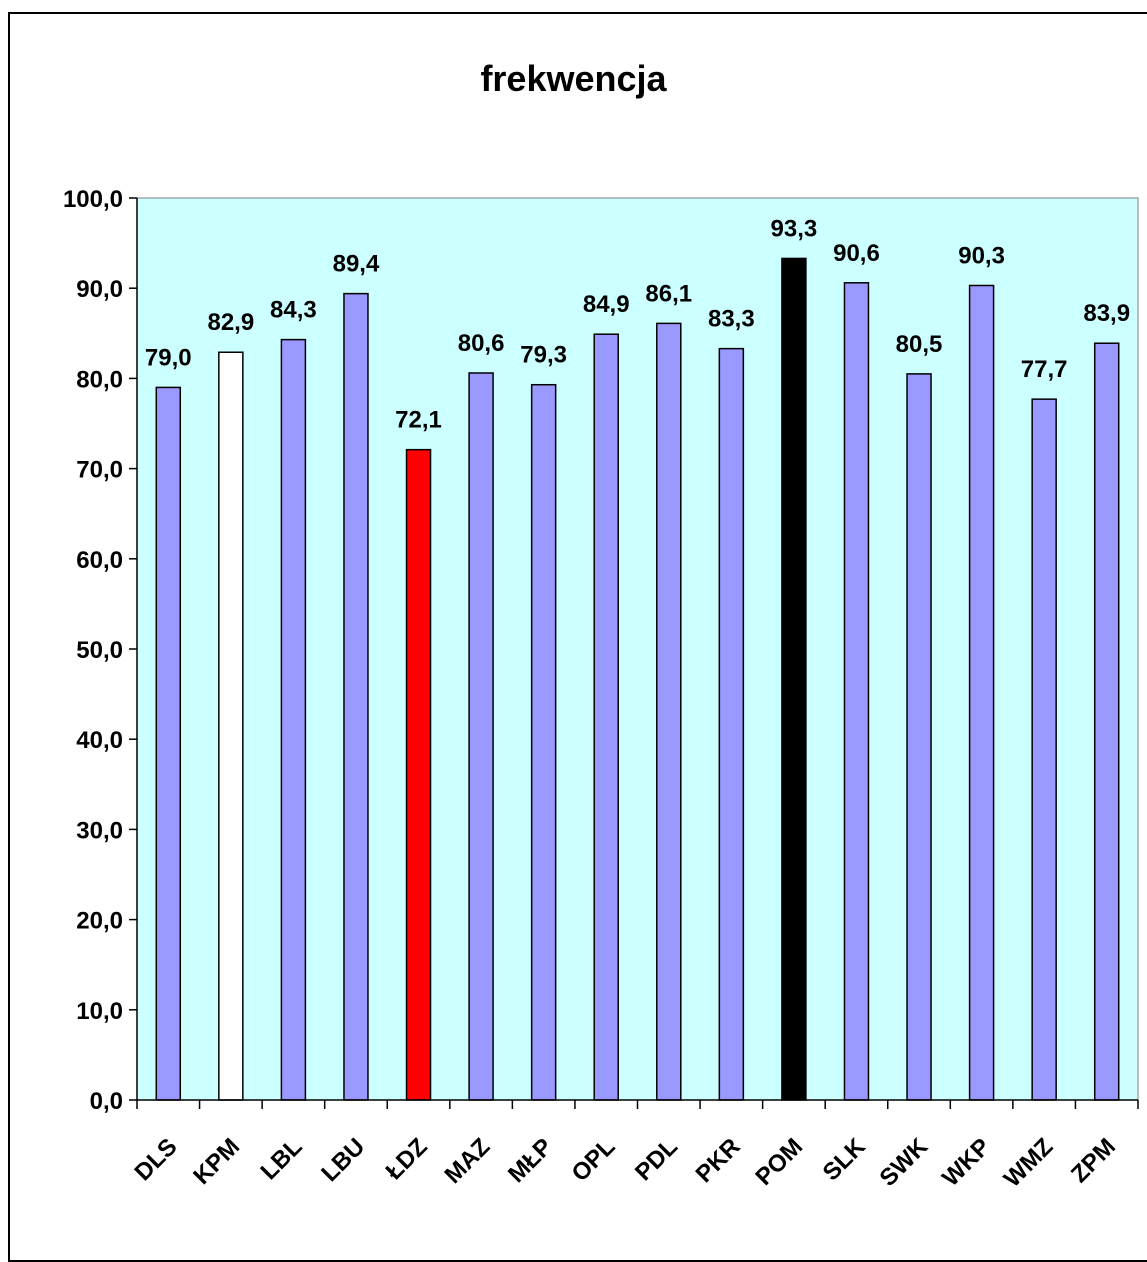 Image resolution: width=1147 pixels, height=1262 pixels. I want to click on x-tick-label: KPM, so click(216, 1161).